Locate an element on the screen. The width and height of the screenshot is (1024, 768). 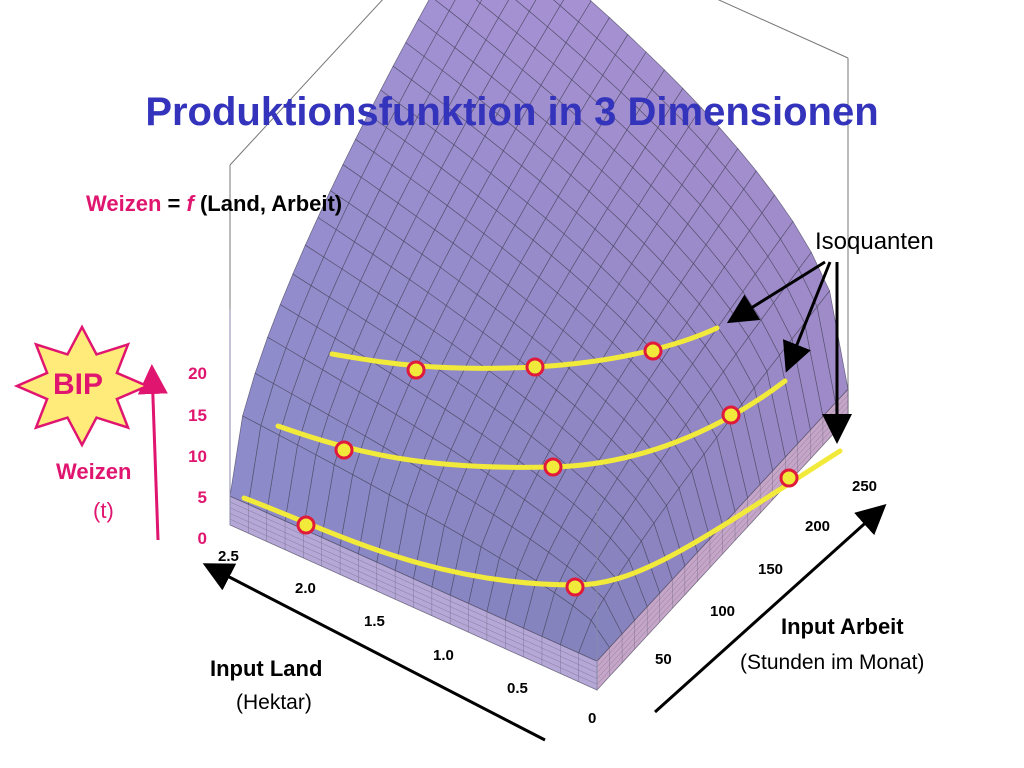
land-tick-label: 1.0 is located at coordinates (443, 655).